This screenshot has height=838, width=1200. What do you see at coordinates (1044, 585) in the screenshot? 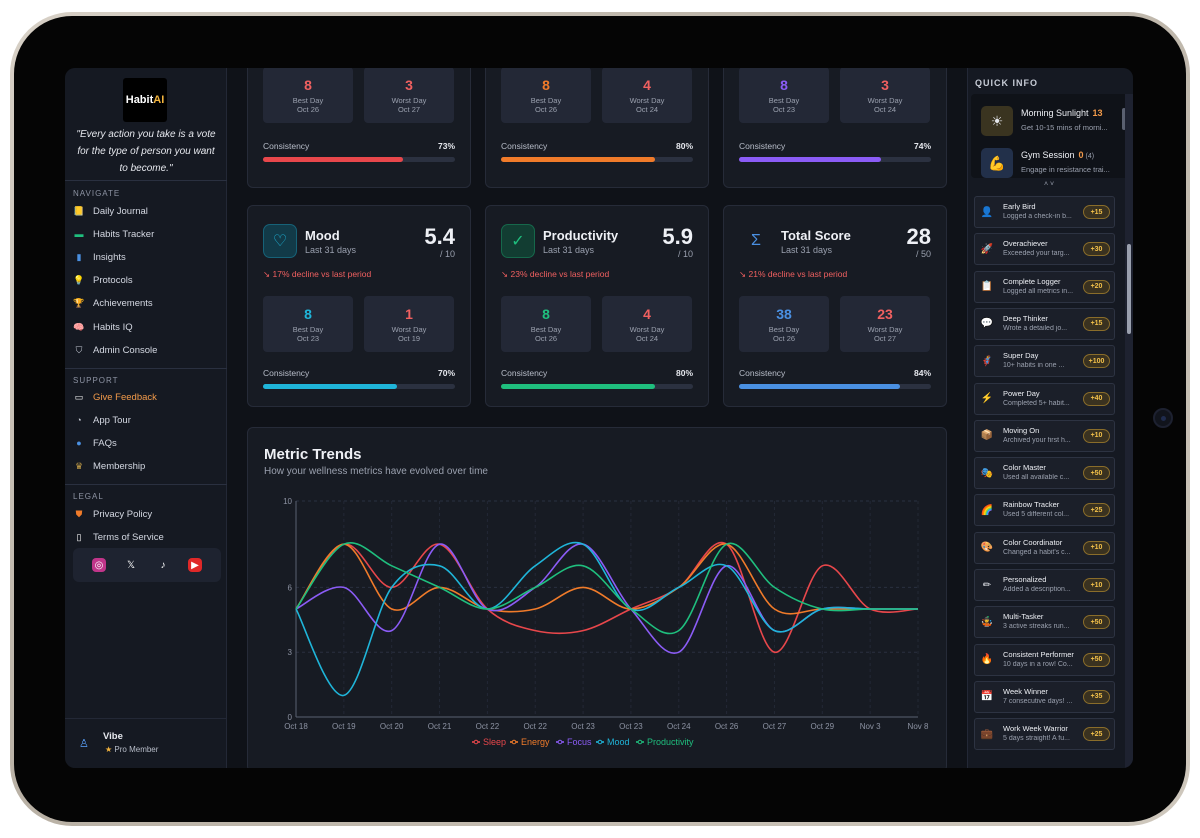
I see `achievement-item: ✏ Personalized Added a description... +10` at bounding box center [1044, 585].